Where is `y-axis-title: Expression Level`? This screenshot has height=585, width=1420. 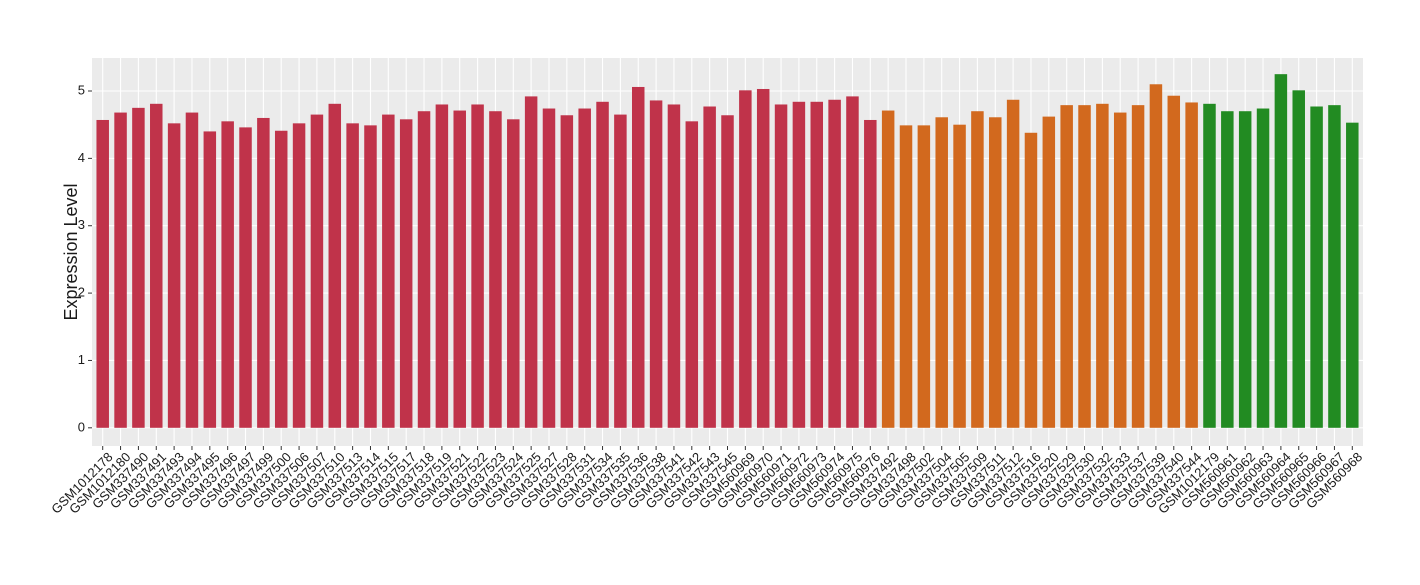
y-axis-title: Expression Level is located at coordinates (71, 251).